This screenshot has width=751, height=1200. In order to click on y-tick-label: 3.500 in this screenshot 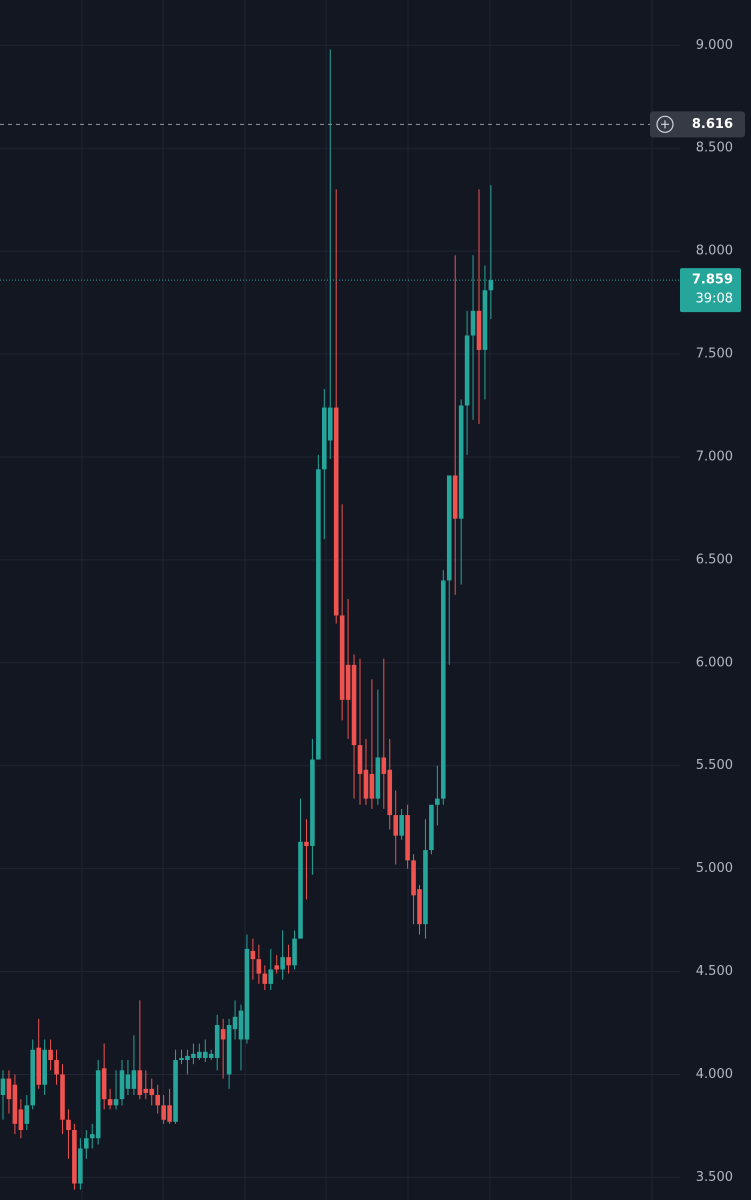, I will do `click(714, 1177)`.